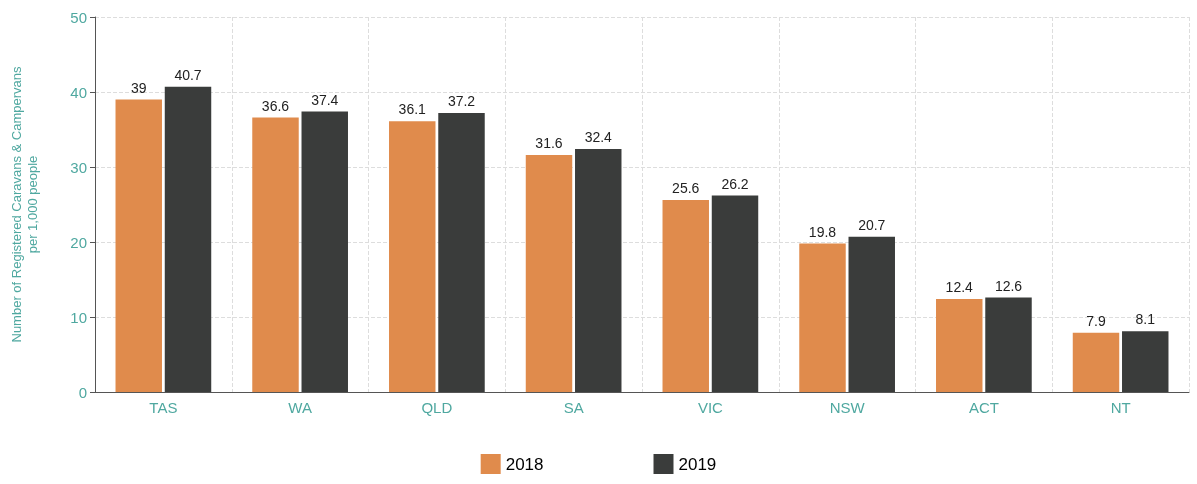 The height and width of the screenshot is (484, 1197). I want to click on y-tick-label: 20, so click(78, 242).